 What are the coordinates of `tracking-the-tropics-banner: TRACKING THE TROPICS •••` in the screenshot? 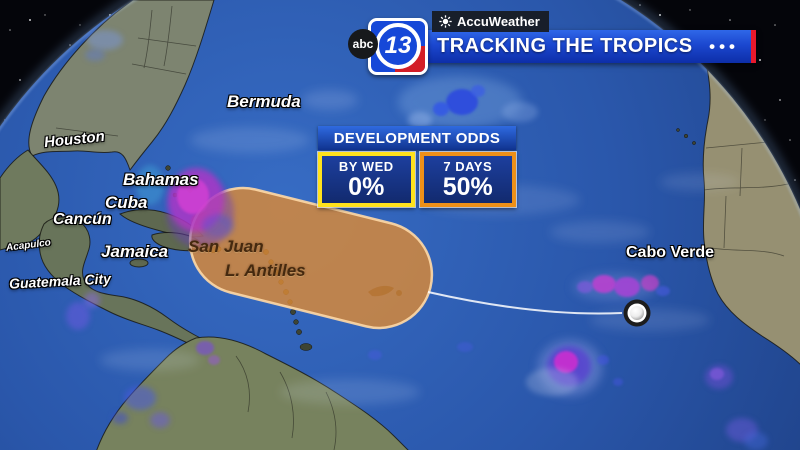 It's located at (590, 46).